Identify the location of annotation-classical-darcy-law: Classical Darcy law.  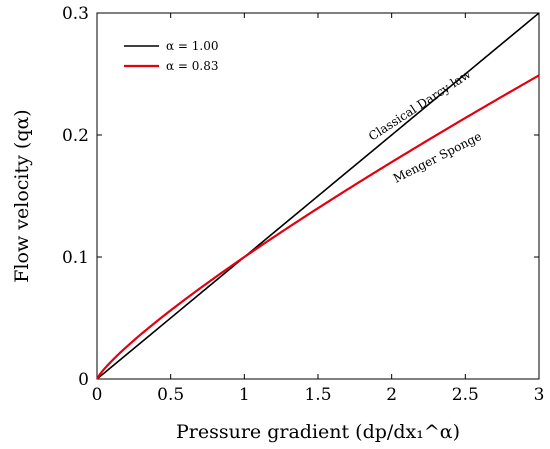
(420, 105).